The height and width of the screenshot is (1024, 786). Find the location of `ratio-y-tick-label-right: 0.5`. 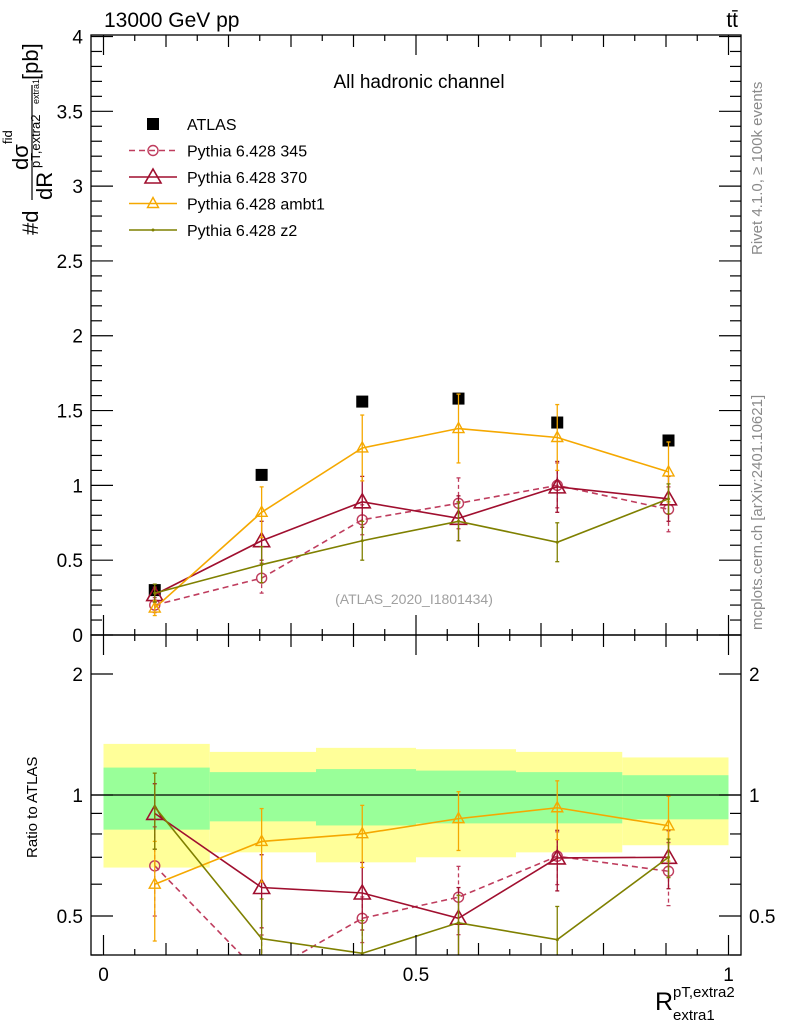

ratio-y-tick-label-right: 0.5 is located at coordinates (762, 917).